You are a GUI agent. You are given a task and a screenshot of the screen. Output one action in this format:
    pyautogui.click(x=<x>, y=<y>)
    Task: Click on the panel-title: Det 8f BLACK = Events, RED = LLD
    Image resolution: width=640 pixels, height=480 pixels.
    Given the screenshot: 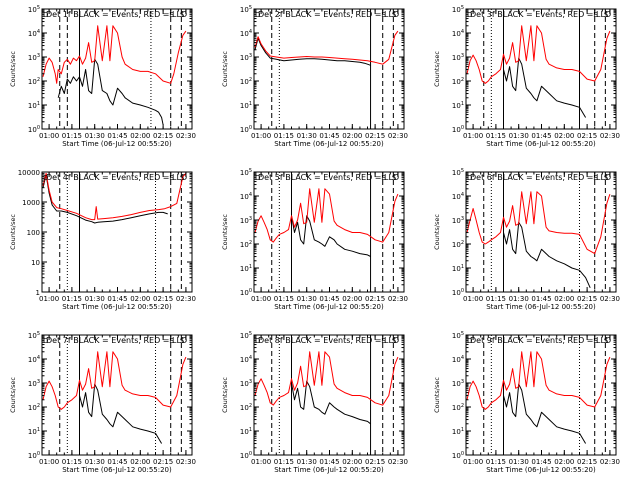 What is the action you would take?
    pyautogui.click(x=328, y=340)
    